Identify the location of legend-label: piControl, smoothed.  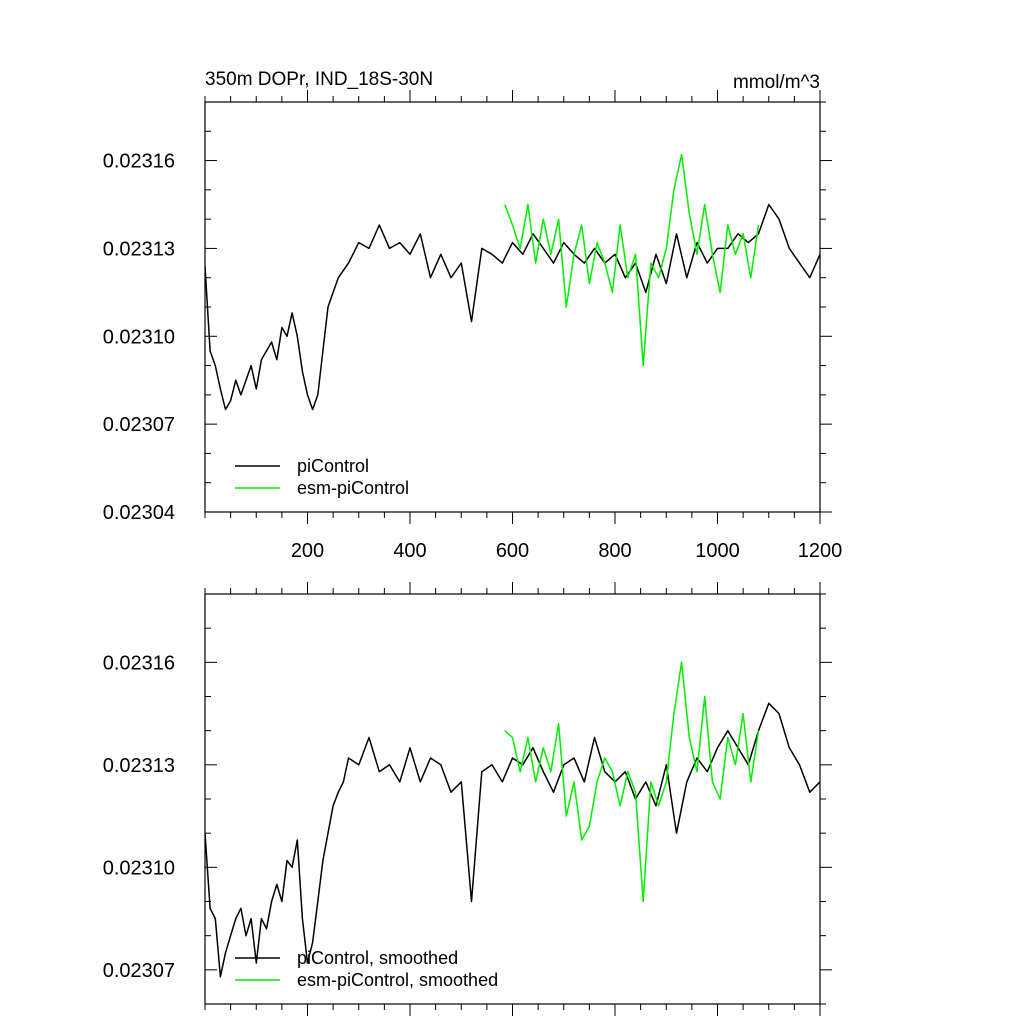
(377, 958).